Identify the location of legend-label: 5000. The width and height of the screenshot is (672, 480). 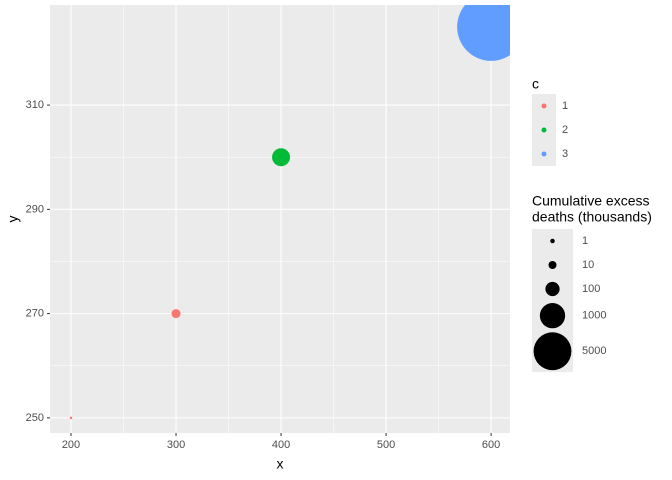
(594, 351).